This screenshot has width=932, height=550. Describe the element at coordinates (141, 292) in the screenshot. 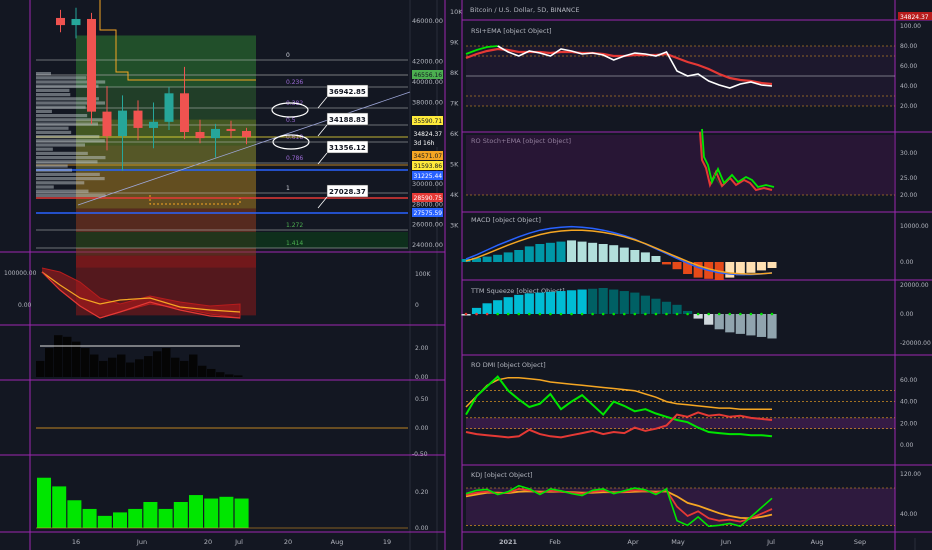

I see `ribbon-orange-line` at that location.